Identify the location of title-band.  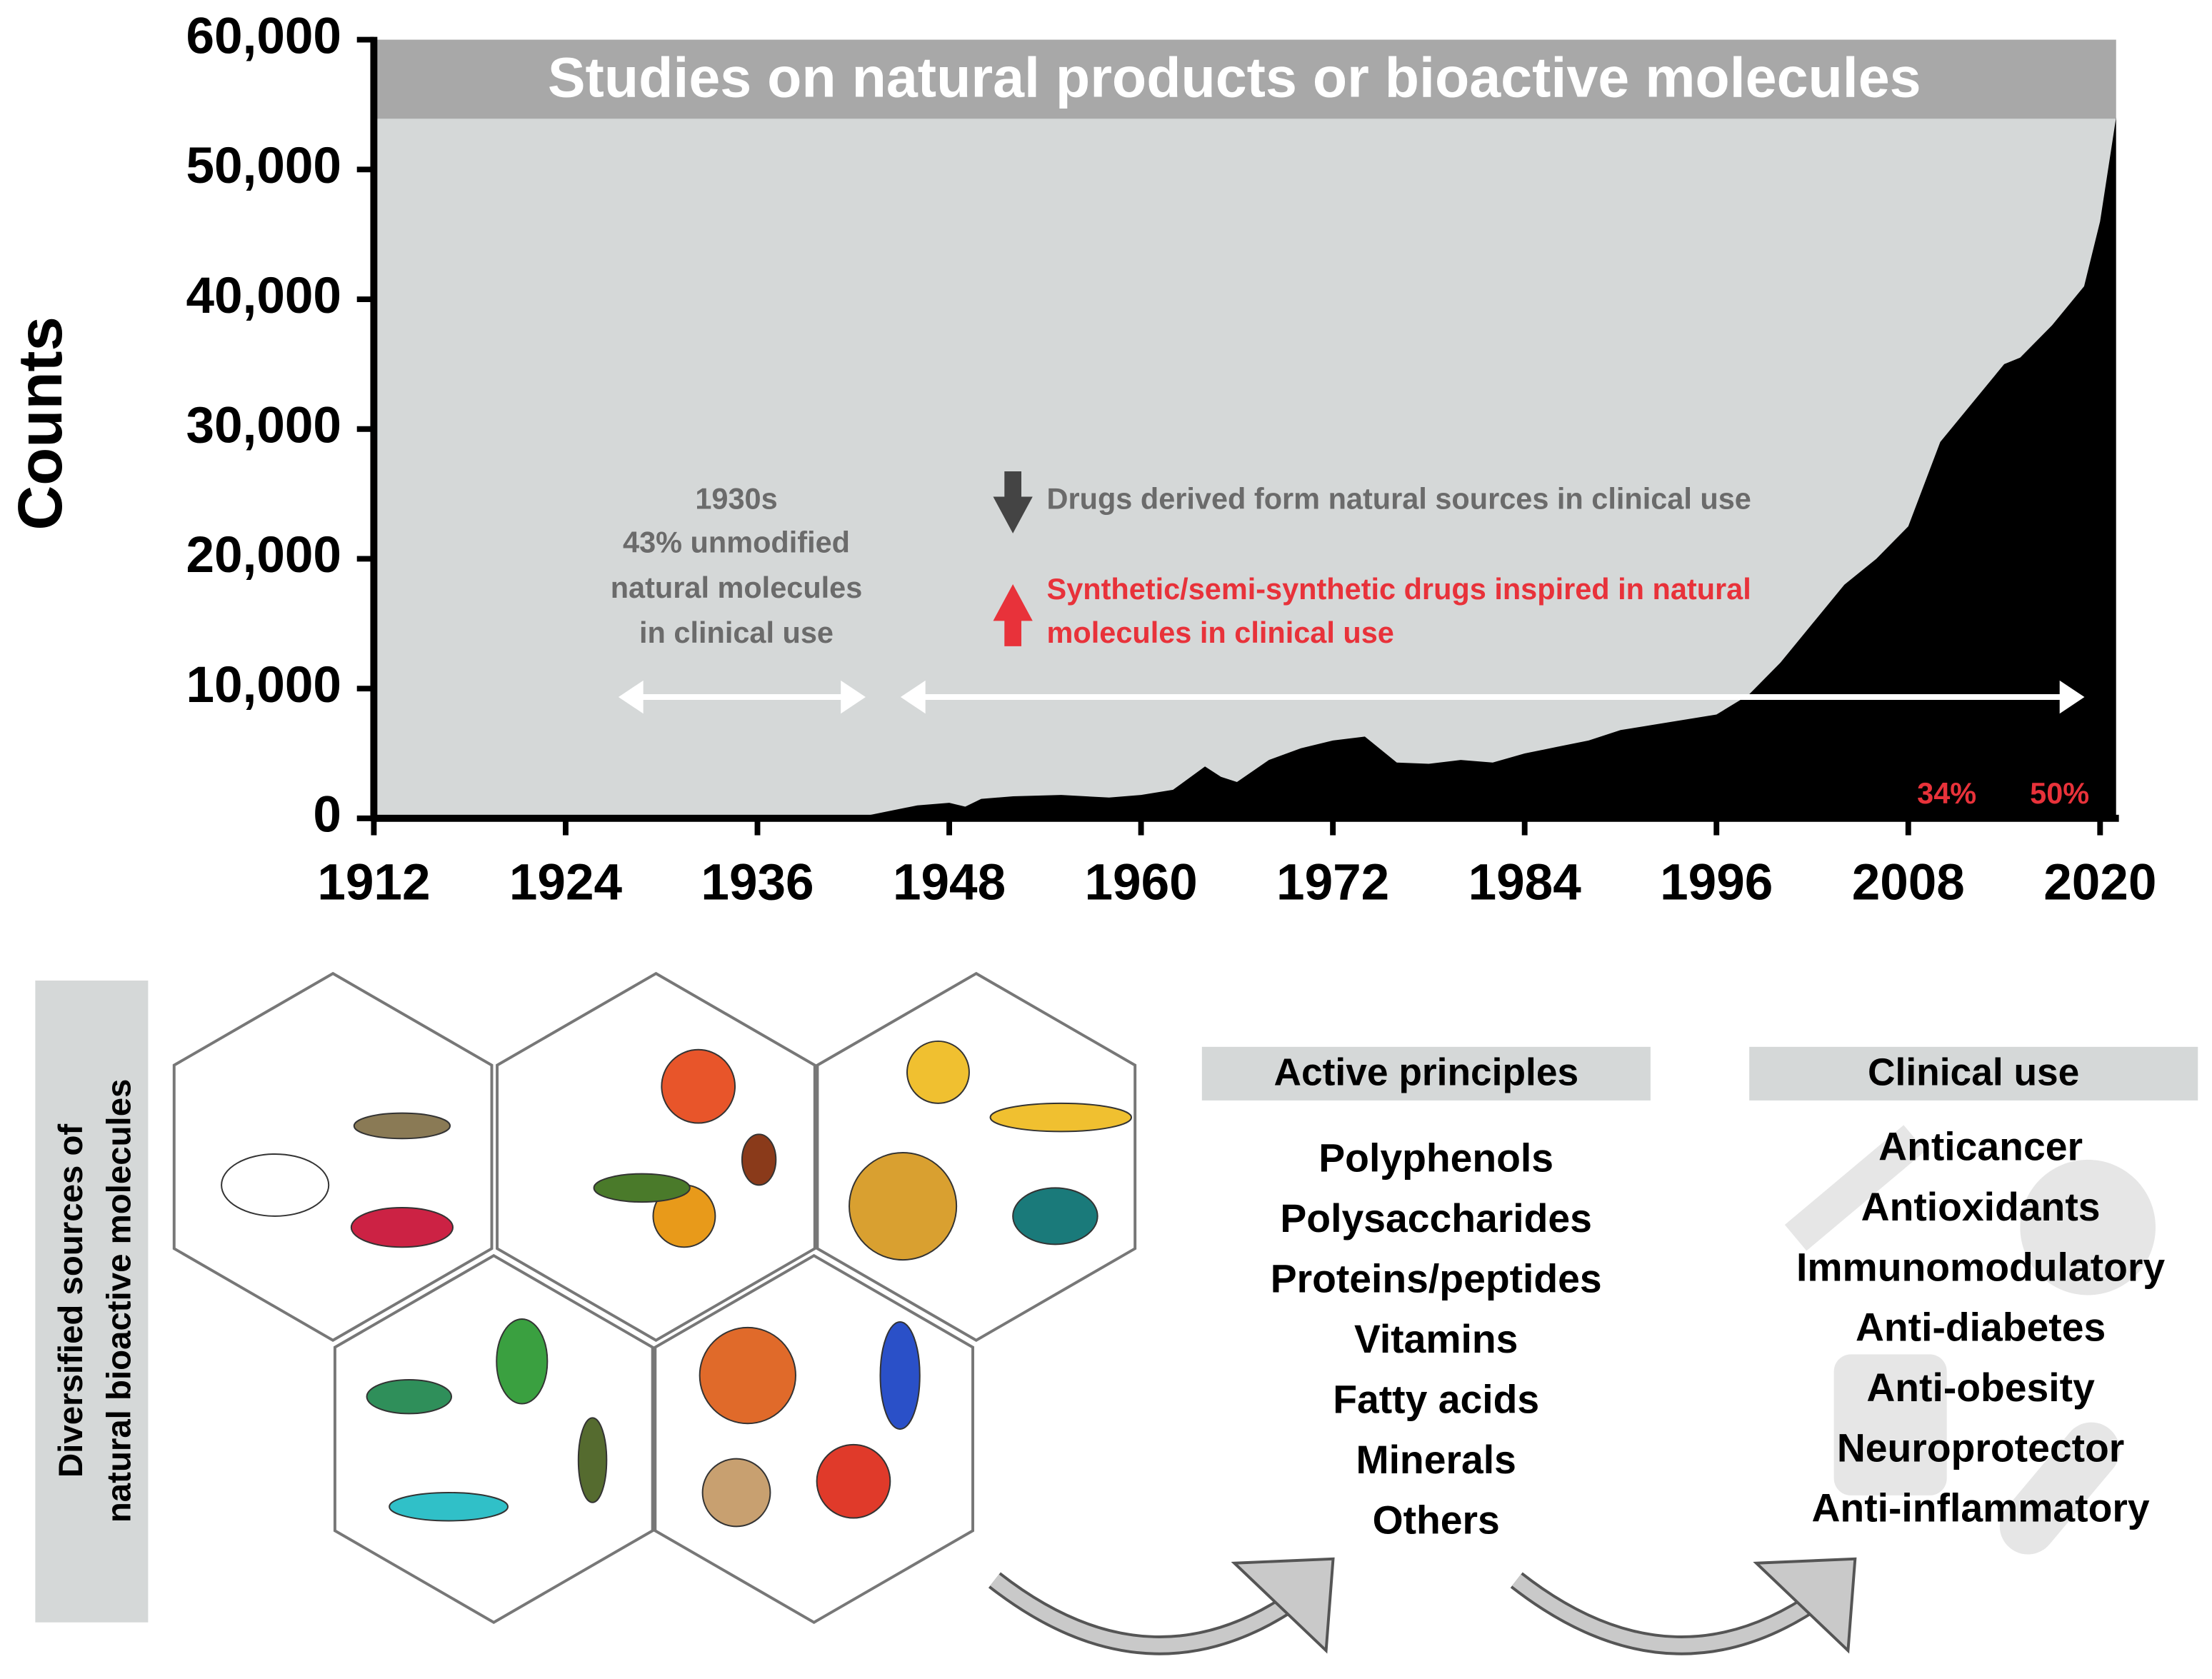
(1245, 79).